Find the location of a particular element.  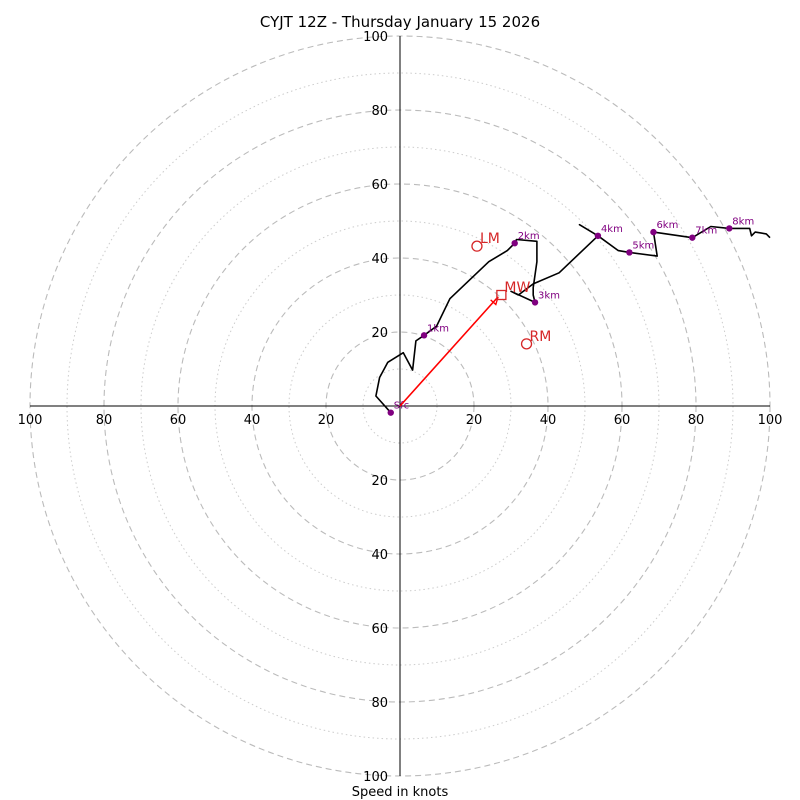

left-mover-marker is located at coordinates (477, 246).